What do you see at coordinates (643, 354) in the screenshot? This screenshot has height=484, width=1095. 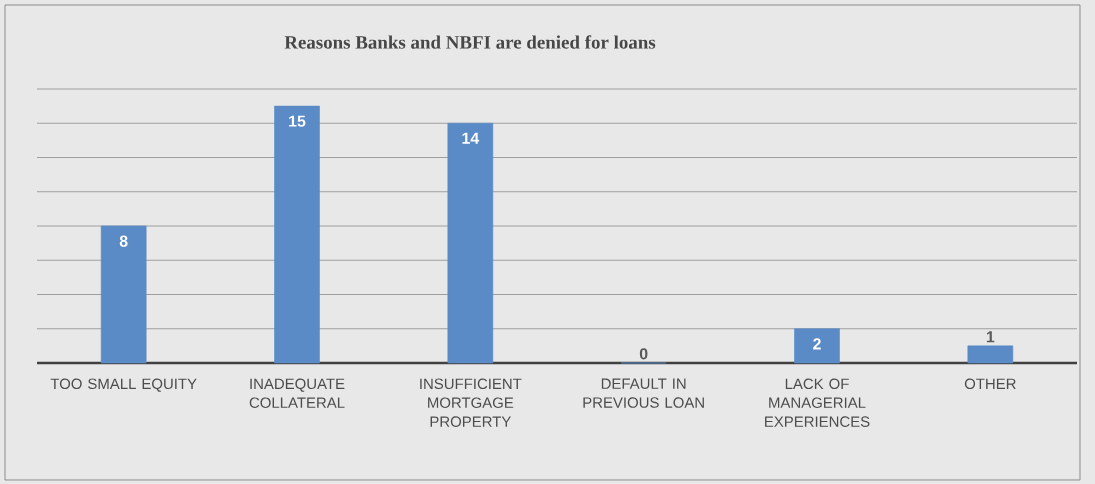 I see `data-label: 0` at bounding box center [643, 354].